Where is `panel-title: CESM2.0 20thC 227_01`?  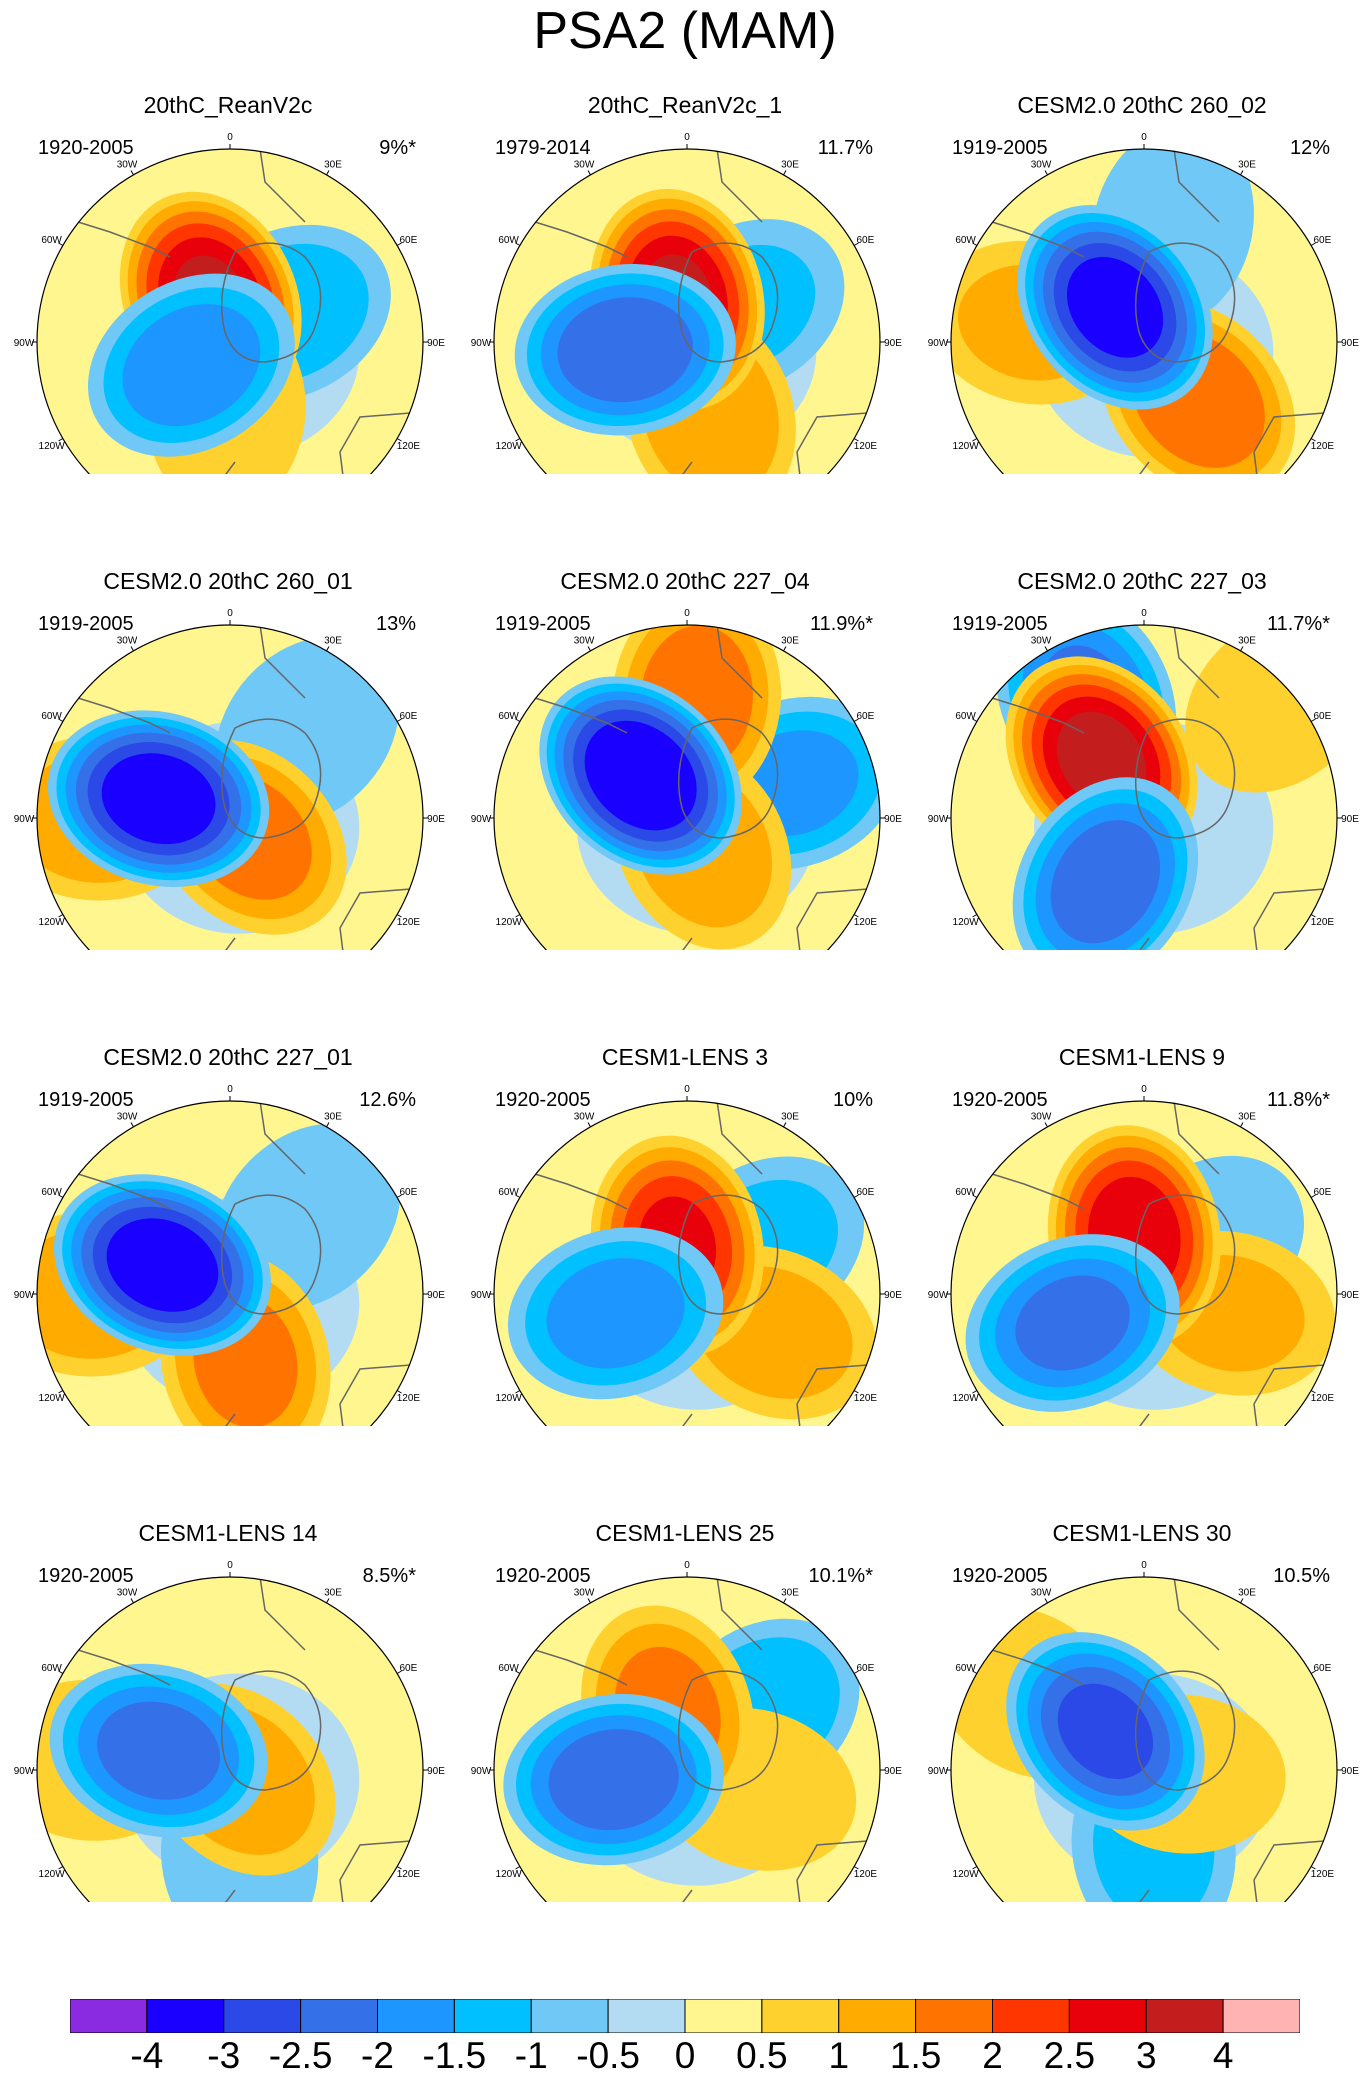 panel-title: CESM2.0 20thC 227_01 is located at coordinates (228, 1057).